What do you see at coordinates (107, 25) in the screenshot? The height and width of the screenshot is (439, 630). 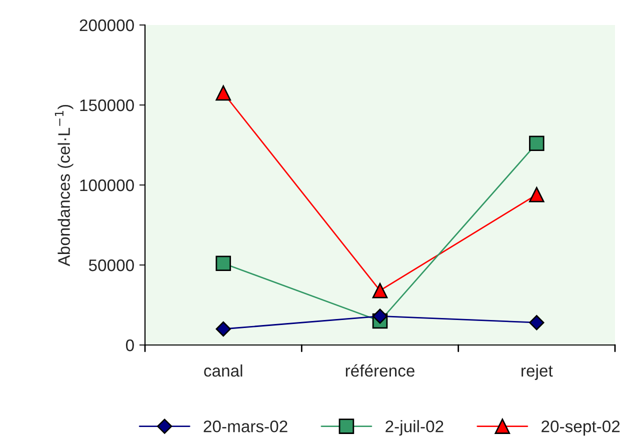 I see `y-tick-label: 200000` at bounding box center [107, 25].